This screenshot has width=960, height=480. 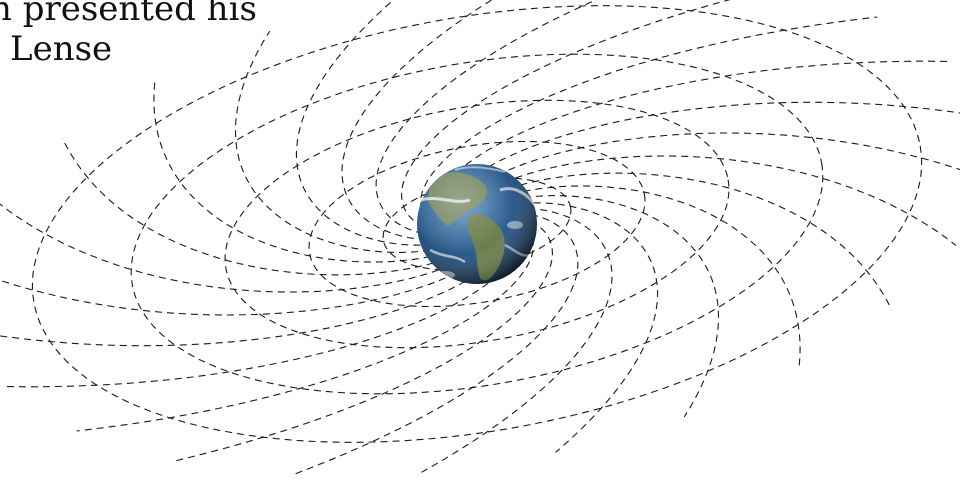 I want to click on earth-icon, so click(x=477, y=224).